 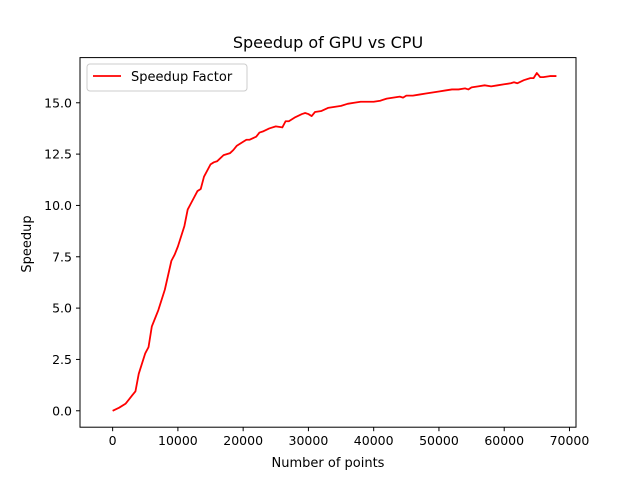 I want to click on legend-label-speedup-factor: Speedup Factor, so click(x=182, y=77).